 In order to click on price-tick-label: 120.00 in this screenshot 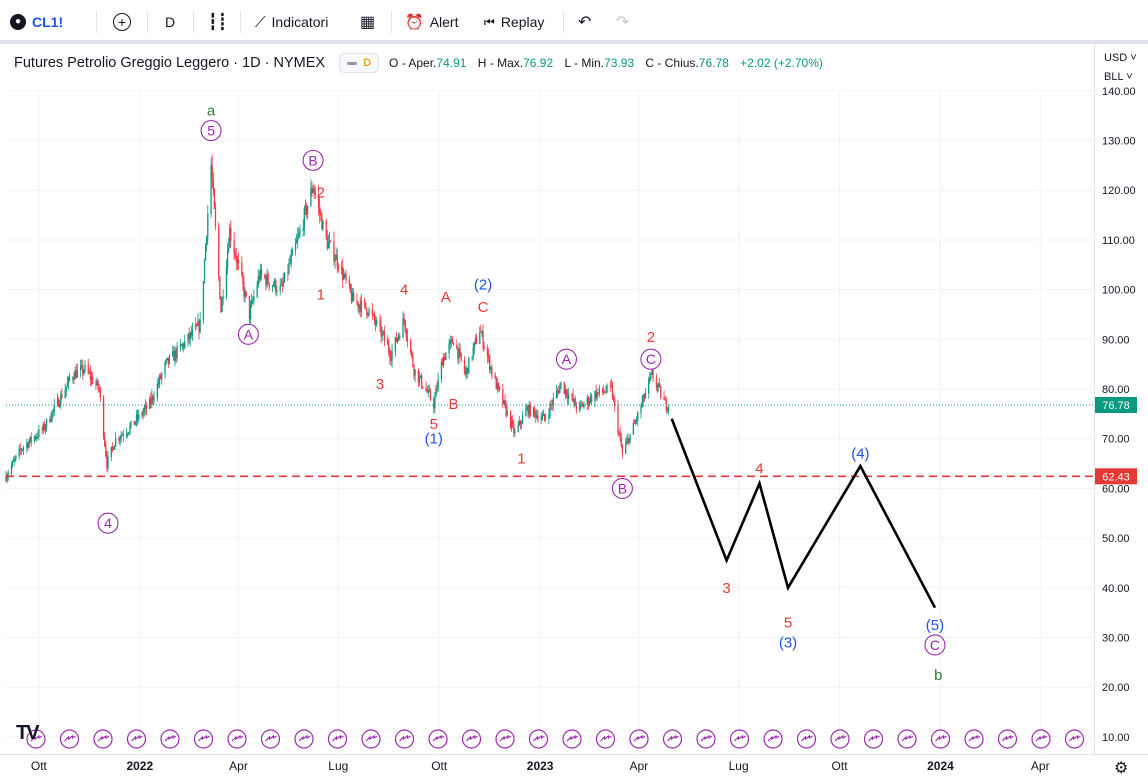, I will do `click(1119, 191)`.